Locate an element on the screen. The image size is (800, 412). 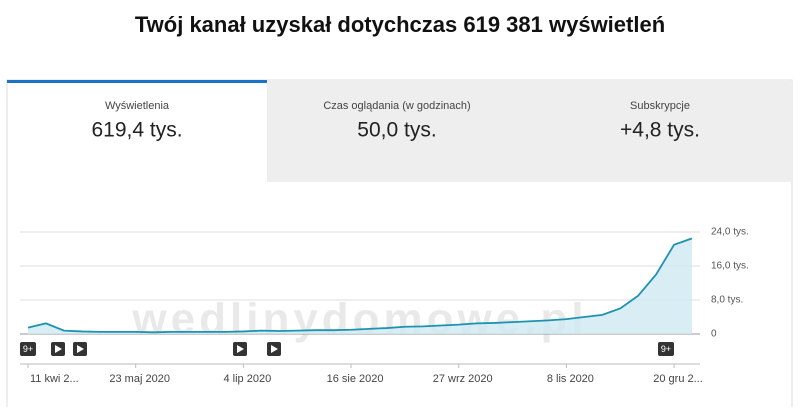
x-tick-label: 27 wrz 2020 is located at coordinates (463, 379).